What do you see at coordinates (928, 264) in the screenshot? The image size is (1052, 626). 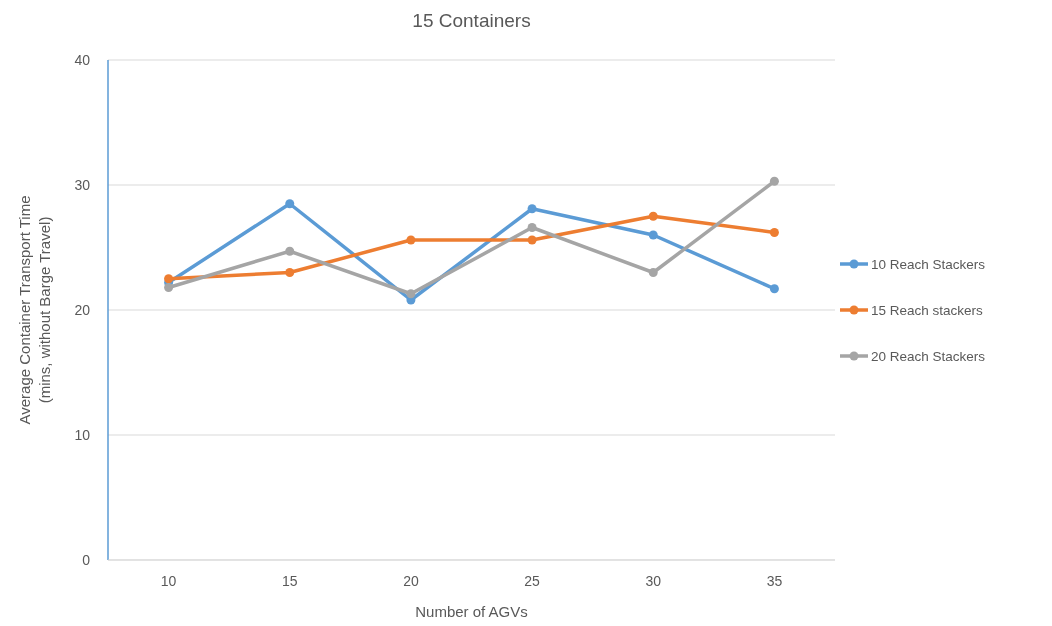 I see `legend-label: 10 Reach Stackers` at bounding box center [928, 264].